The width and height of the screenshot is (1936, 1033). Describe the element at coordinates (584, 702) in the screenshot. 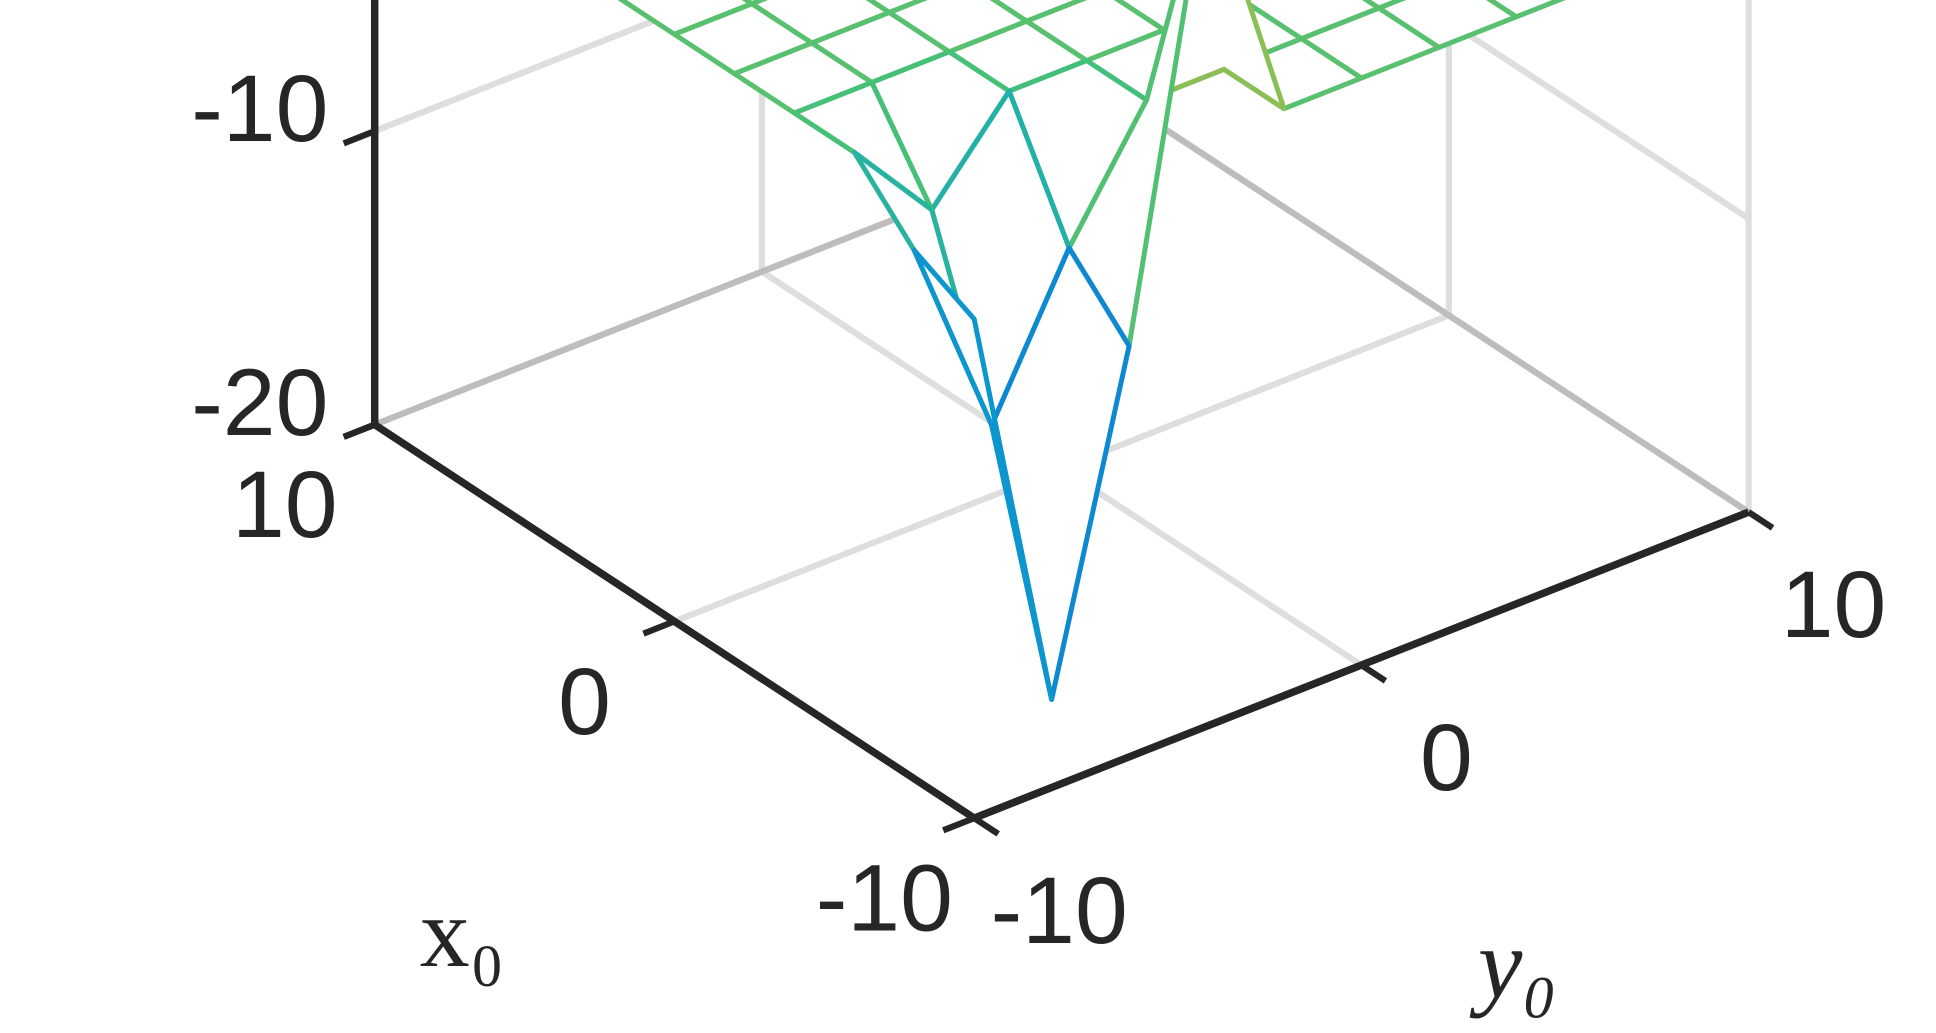

I see `x-tick-label: 0` at that location.